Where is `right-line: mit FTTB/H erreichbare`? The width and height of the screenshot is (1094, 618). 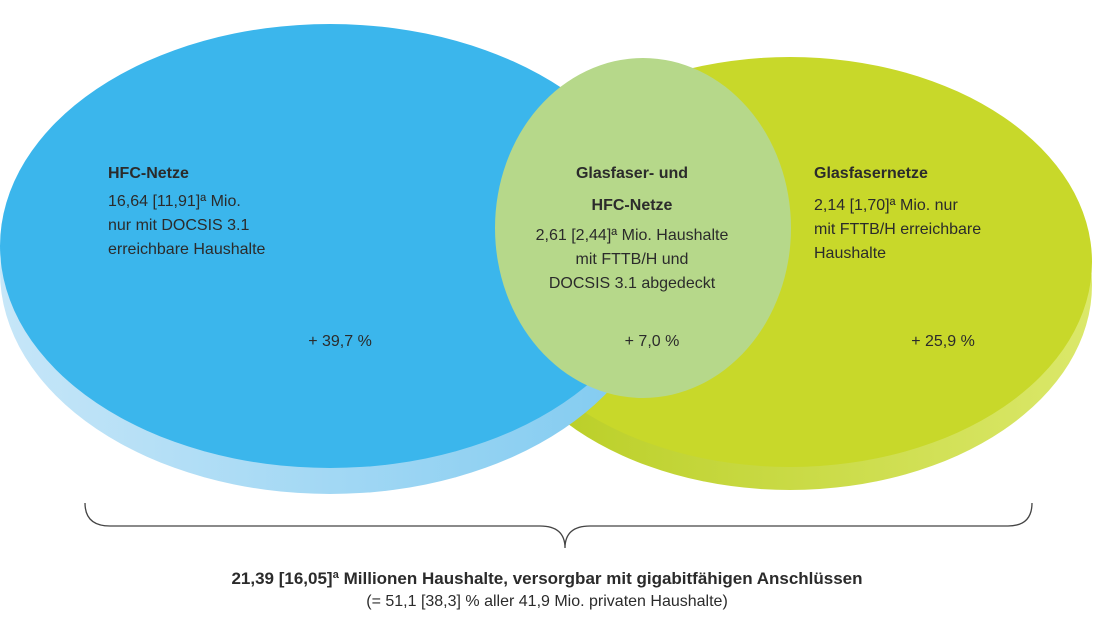
right-line: mit FTTB/H erreichbare is located at coordinates (897, 229).